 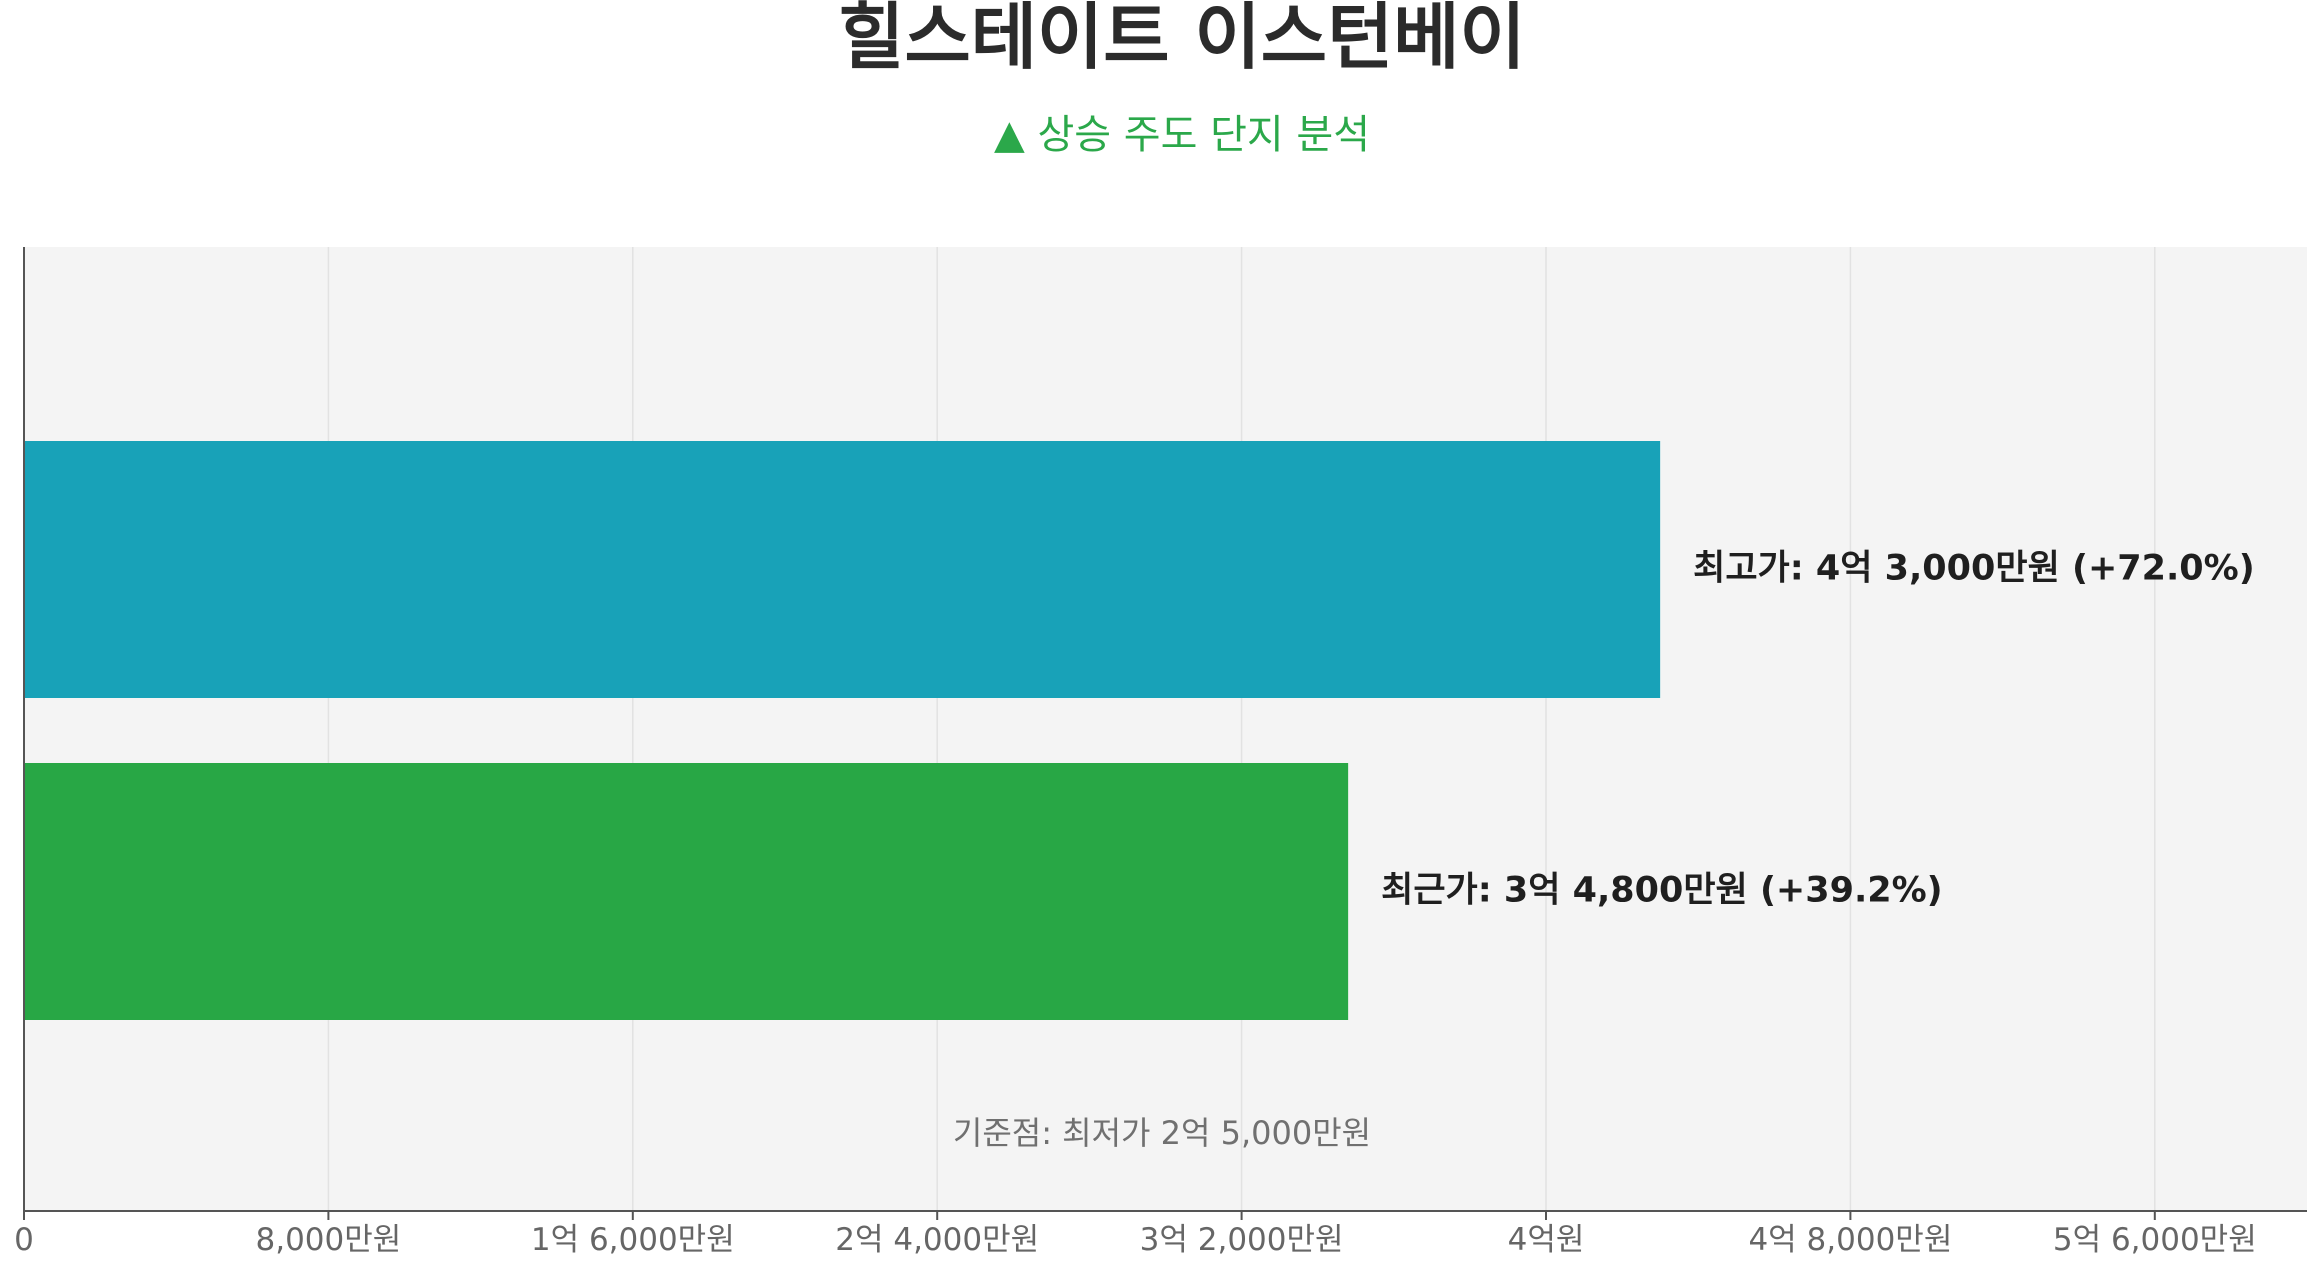 I want to click on chart-title: 힐스테이트 이스턴베이, so click(x=1181, y=39).